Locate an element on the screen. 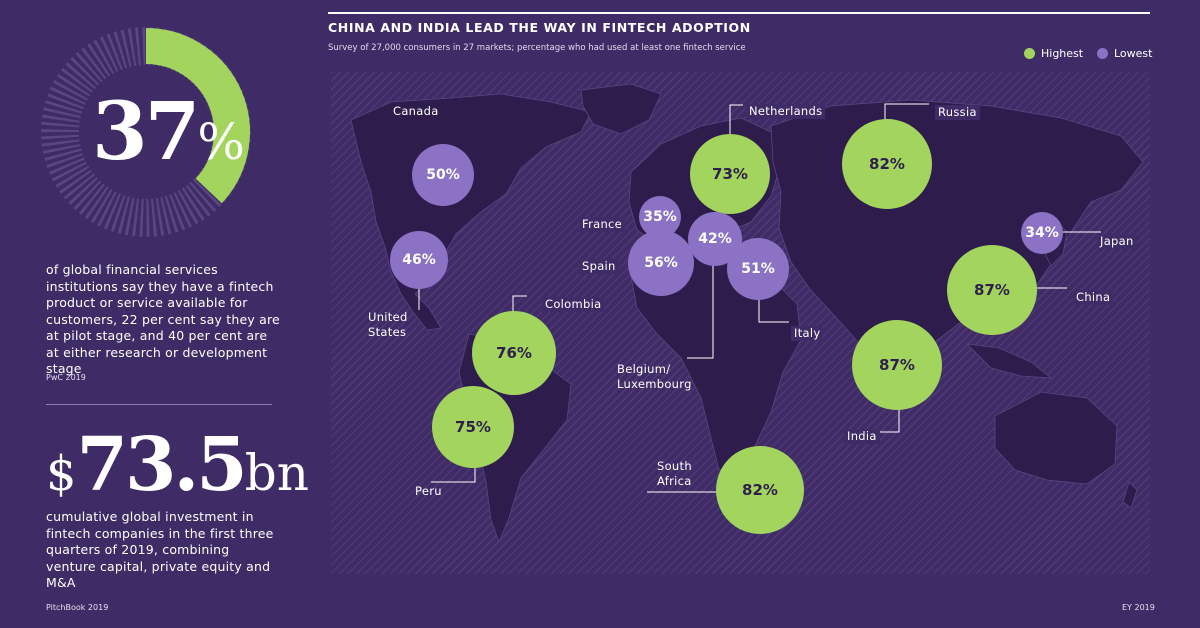 This screenshot has height=628, width=1200. label-russia: Russia is located at coordinates (957, 112).